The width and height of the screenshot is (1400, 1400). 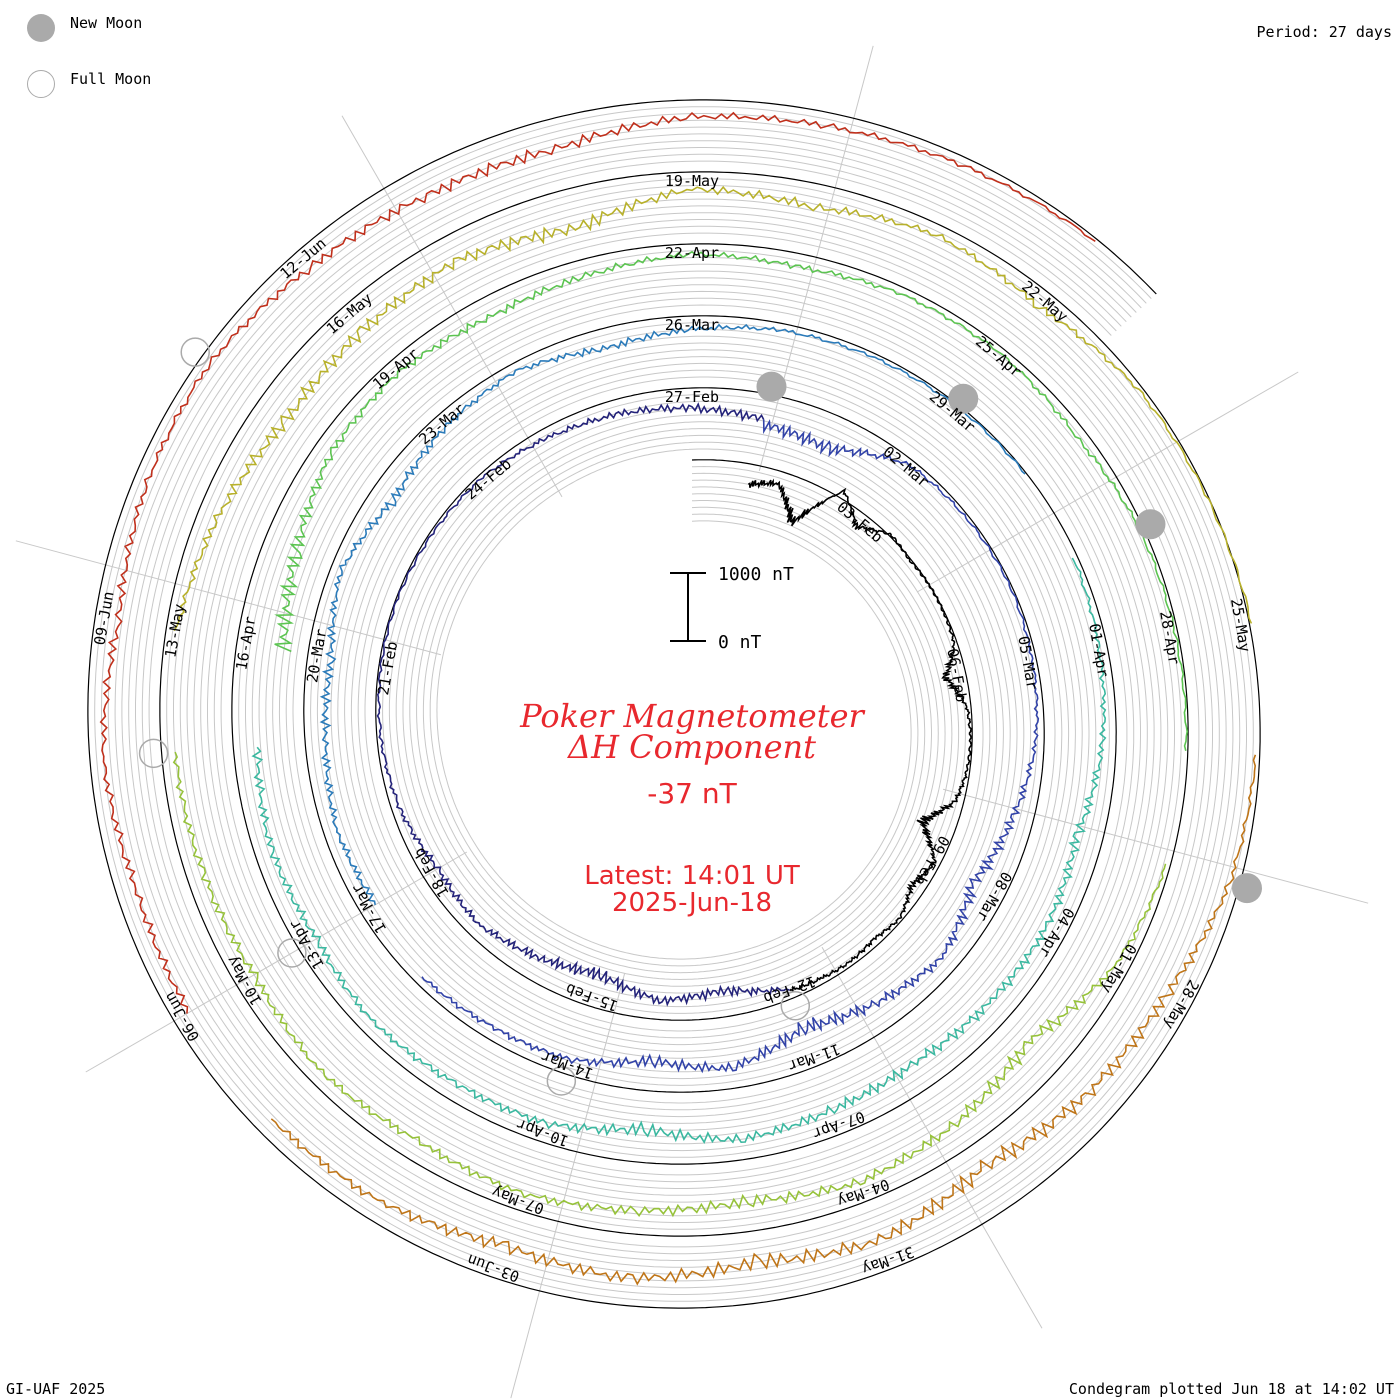 I want to click on scale-bar: 1000 nT 0 nT, so click(x=732, y=608).